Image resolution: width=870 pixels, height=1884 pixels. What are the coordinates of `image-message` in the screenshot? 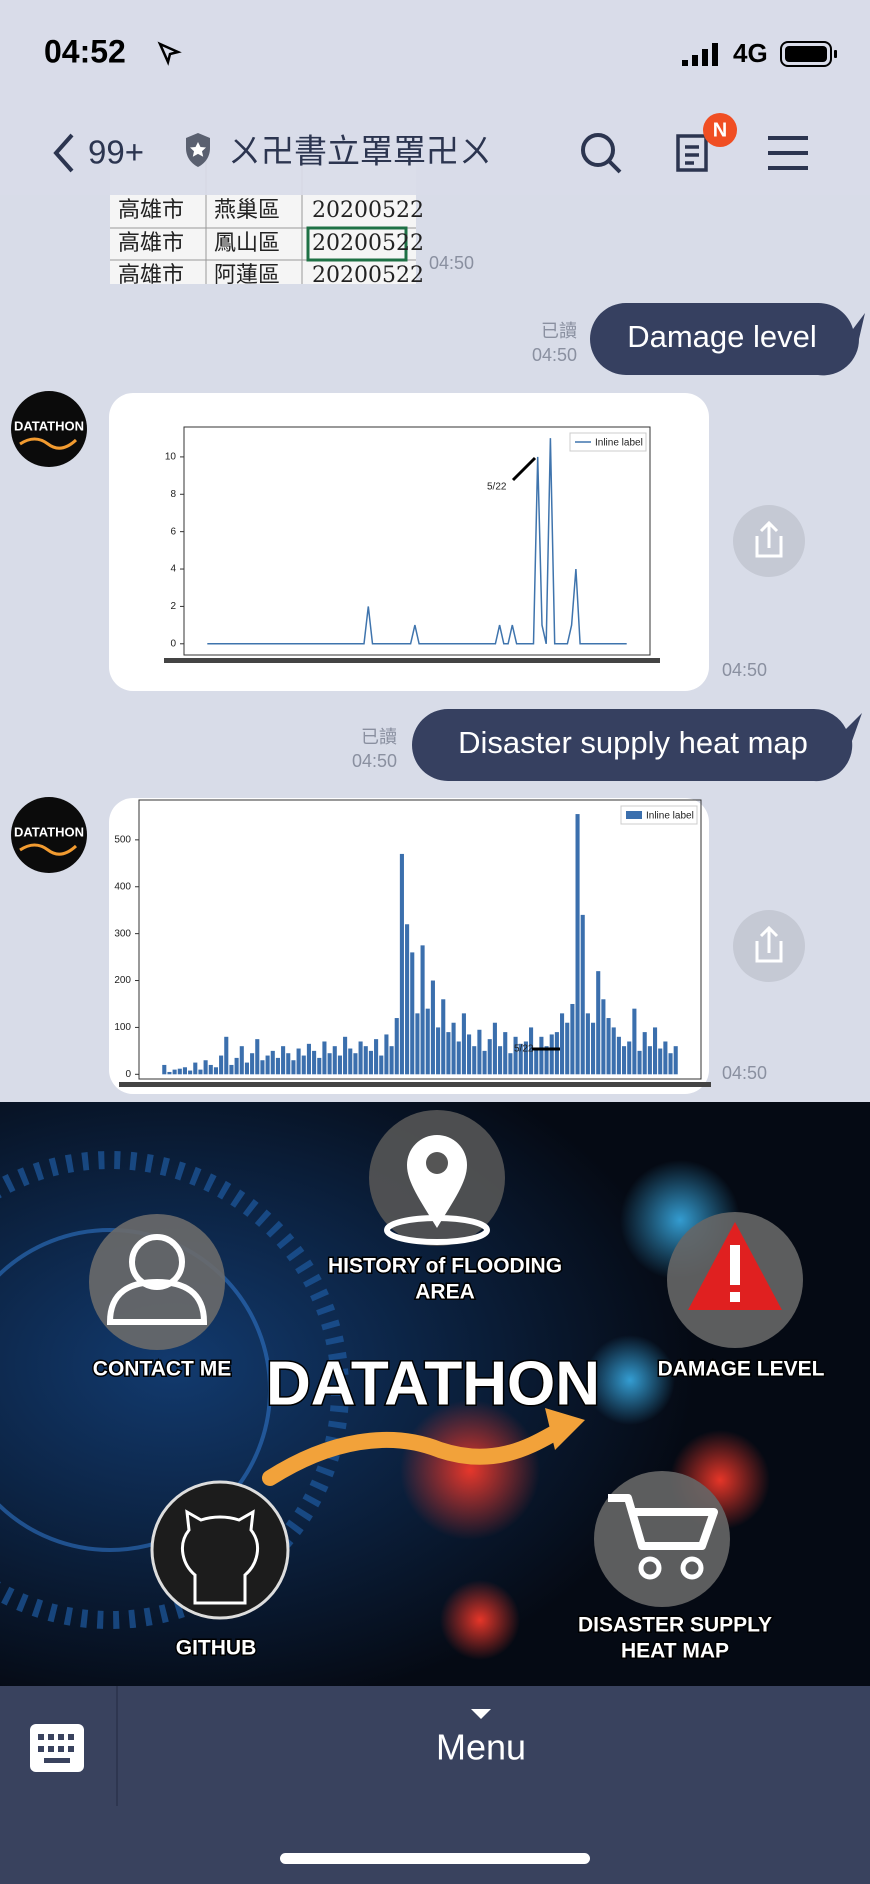 It's located at (409, 542).